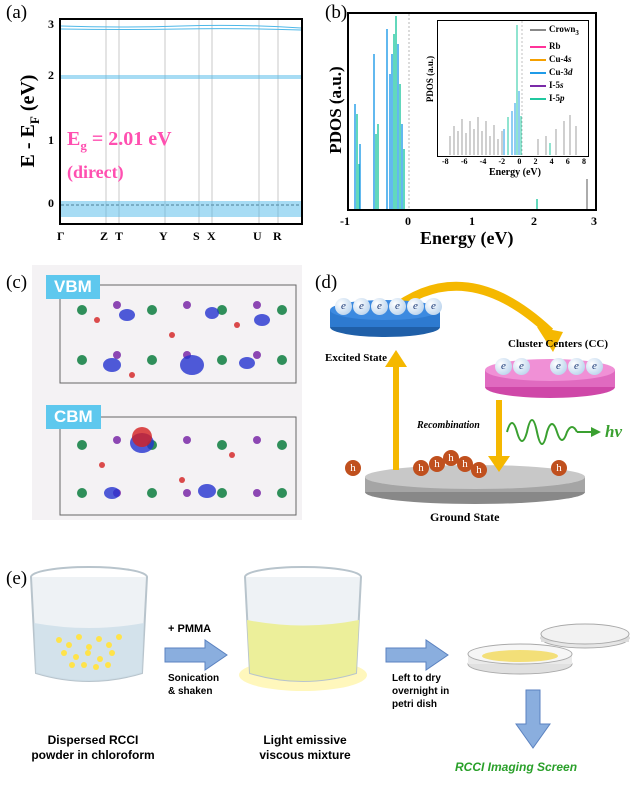 This screenshot has width=633, height=787. I want to click on legend-item: I-5p, so click(554, 98).